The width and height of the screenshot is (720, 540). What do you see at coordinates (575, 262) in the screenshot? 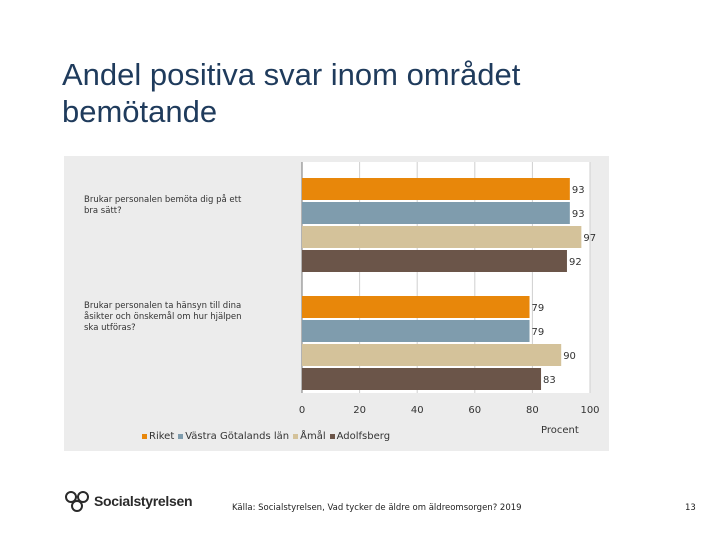
I see `data-label: 92` at bounding box center [575, 262].